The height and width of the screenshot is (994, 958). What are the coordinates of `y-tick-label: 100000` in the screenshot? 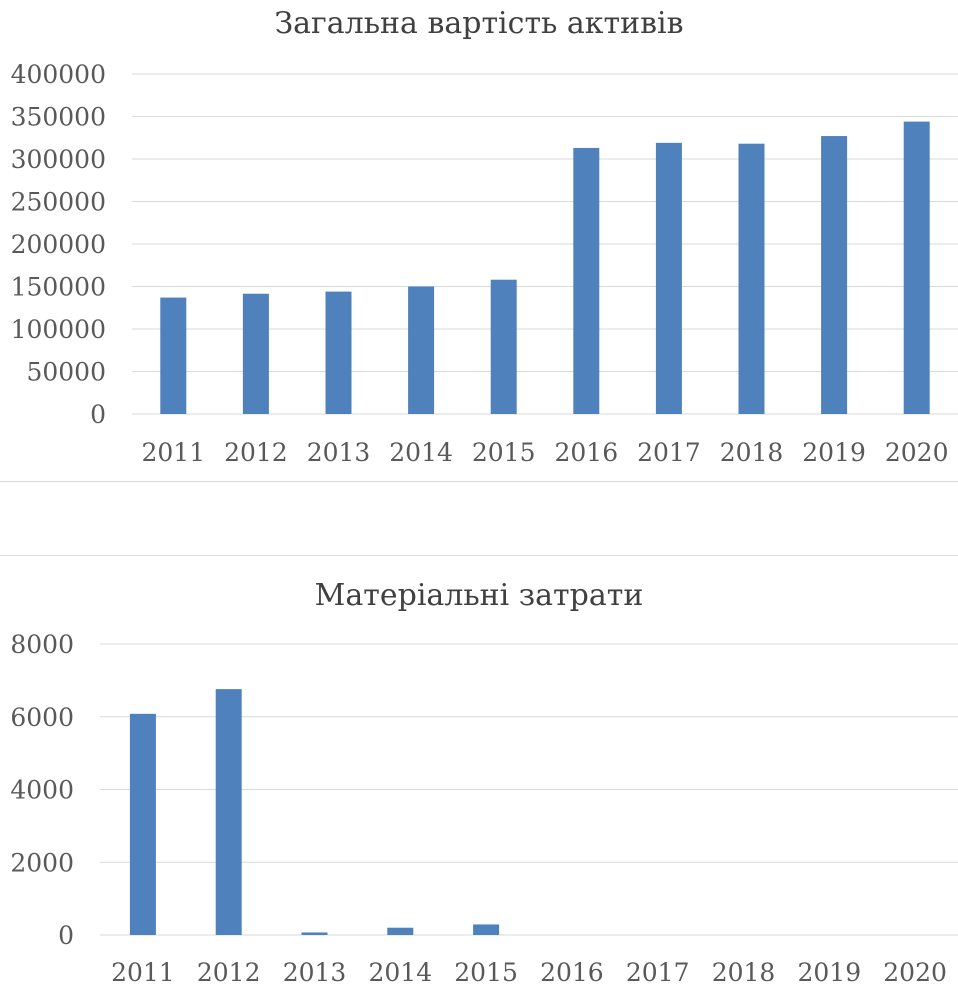 It's located at (58, 329).